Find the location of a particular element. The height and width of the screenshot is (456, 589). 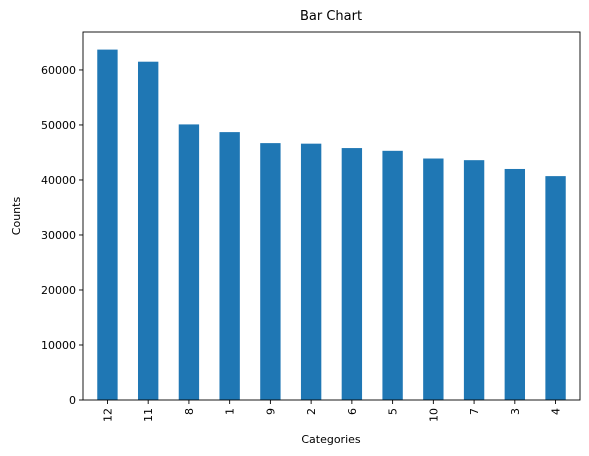

x-axis: 12 11 8 1 9 2 6 5 10 7 3 4 is located at coordinates (331, 411).